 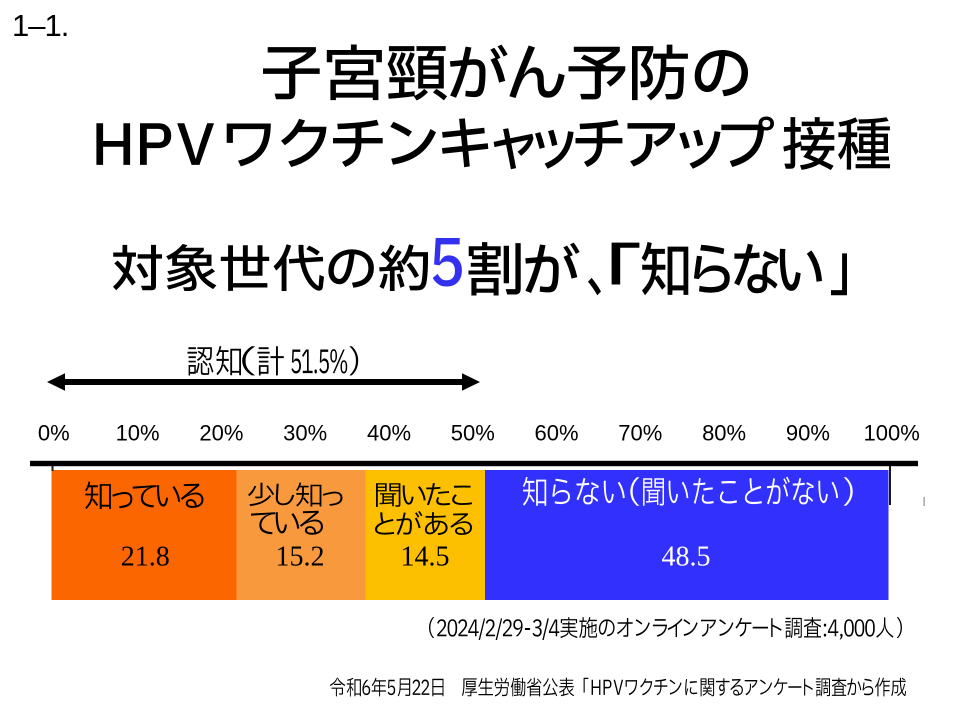 I want to click on svg-text: 40%, so click(x=389, y=433).